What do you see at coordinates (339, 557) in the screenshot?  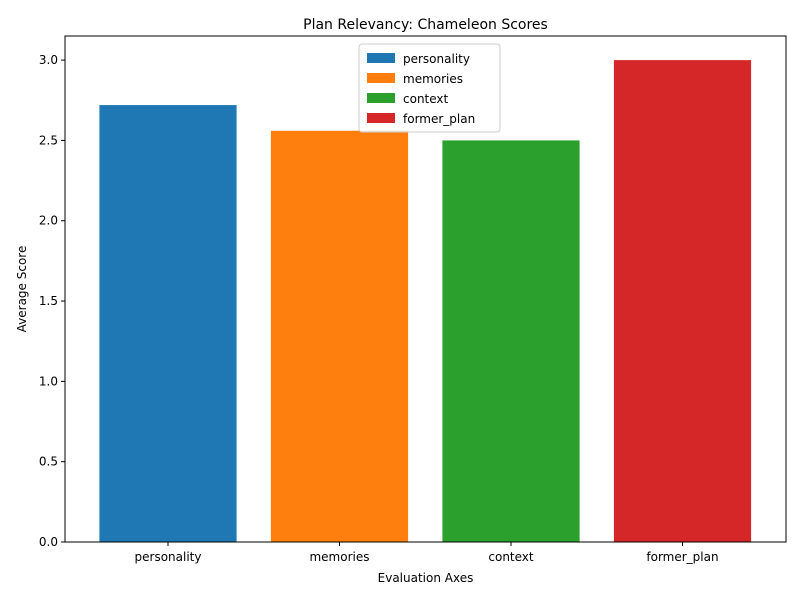 I see `x-tick-label-memories: memories` at bounding box center [339, 557].